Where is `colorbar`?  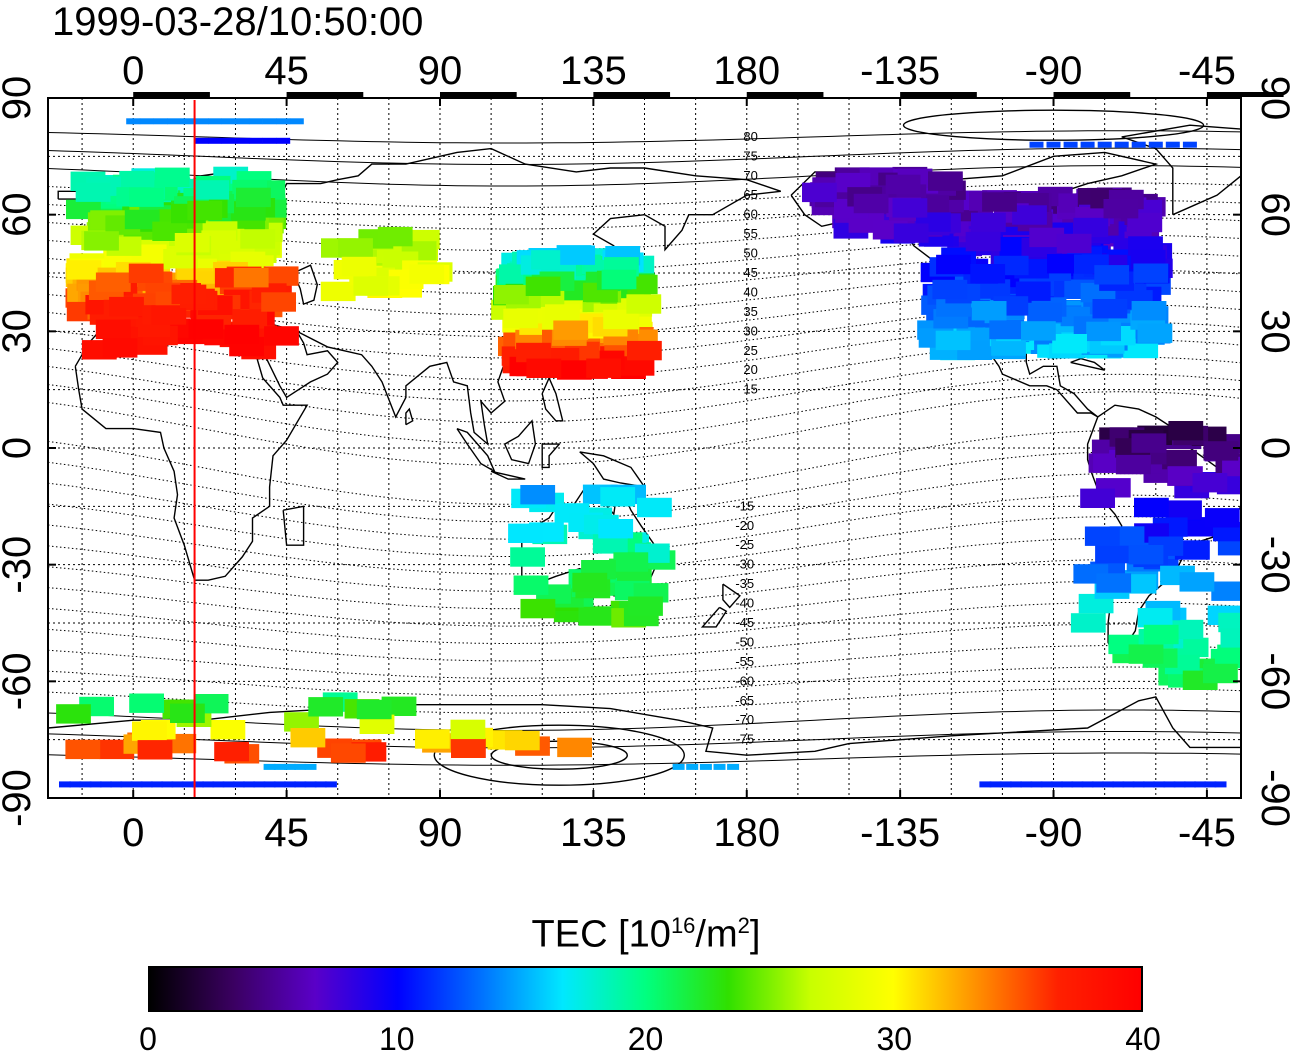
colorbar is located at coordinates (645, 989).